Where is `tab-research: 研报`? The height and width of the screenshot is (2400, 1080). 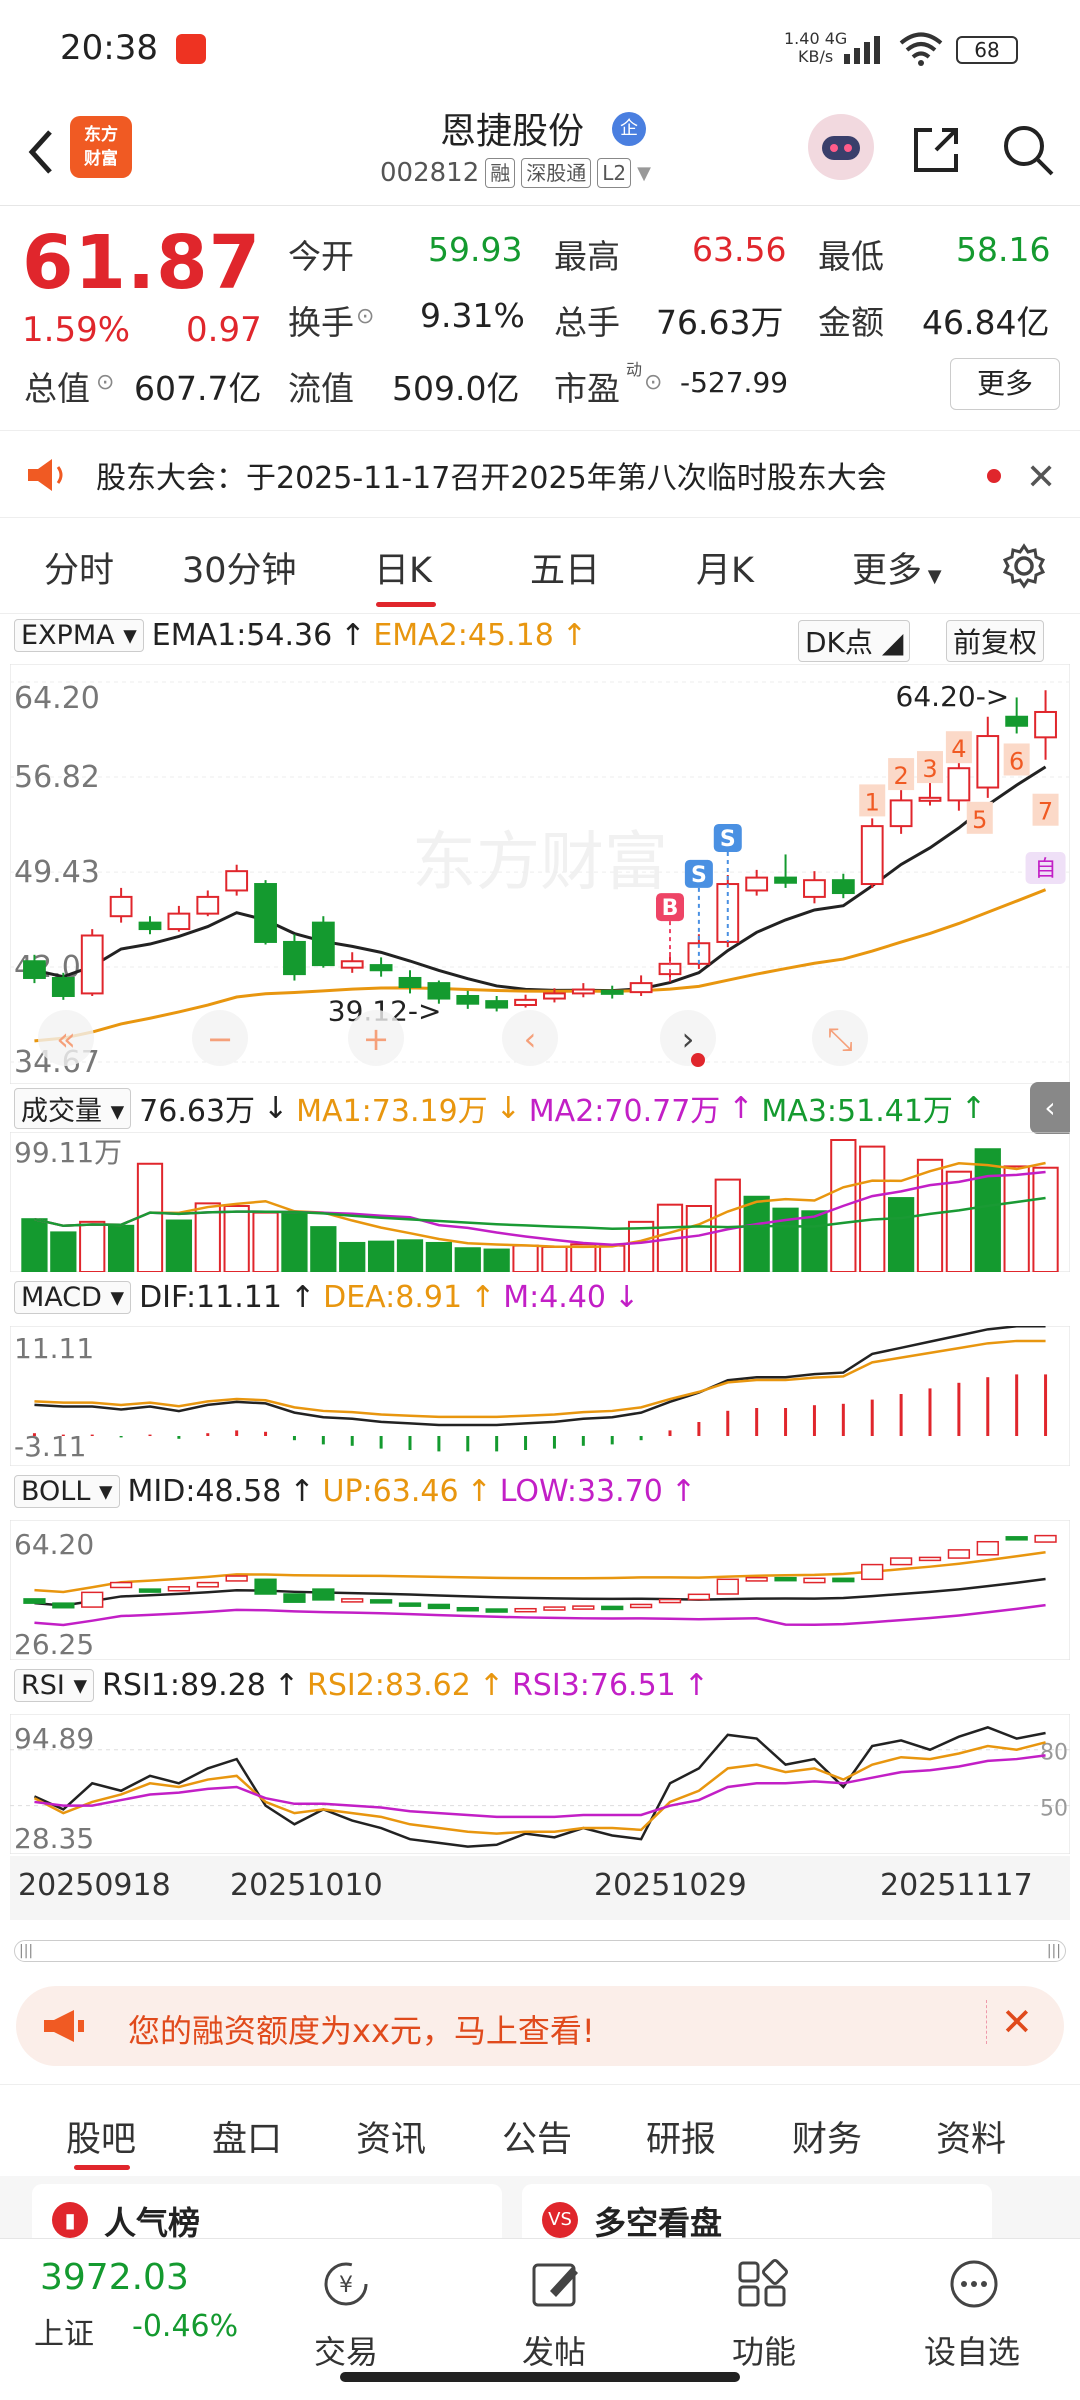 tab-research: 研报 is located at coordinates (681, 2140).